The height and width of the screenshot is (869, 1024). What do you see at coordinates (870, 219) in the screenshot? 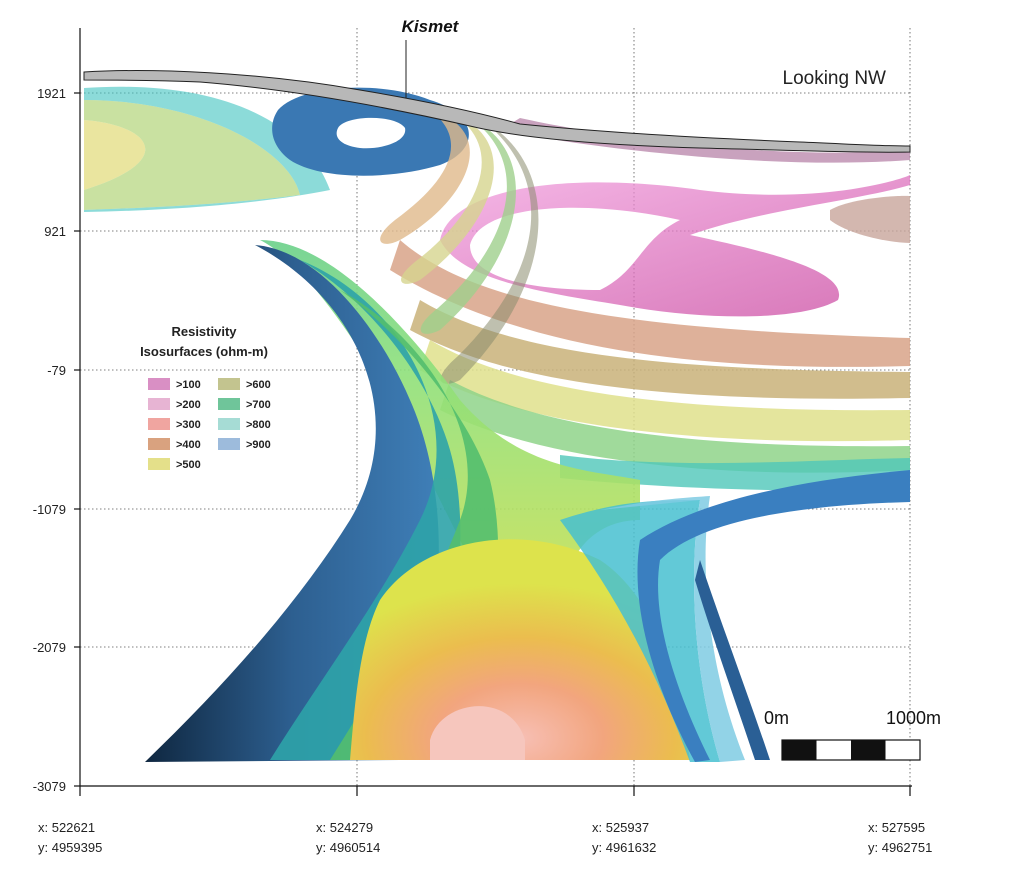
I see `isosurface-mauve-right` at bounding box center [870, 219].